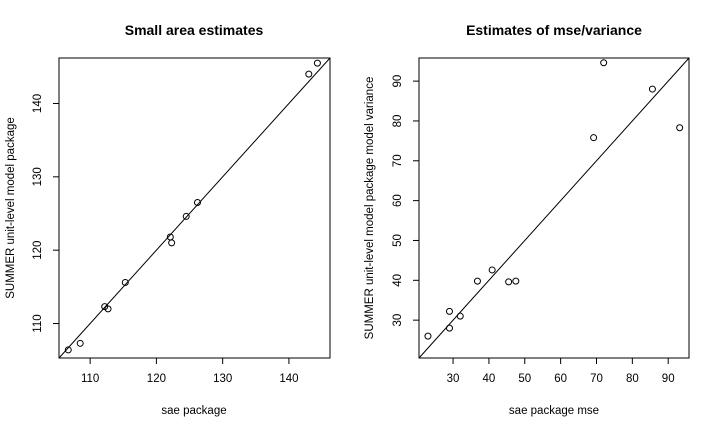 This screenshot has width=720, height=432. What do you see at coordinates (11, 208) in the screenshot?
I see `y-axis-label: SUMMER unit-level model package` at bounding box center [11, 208].